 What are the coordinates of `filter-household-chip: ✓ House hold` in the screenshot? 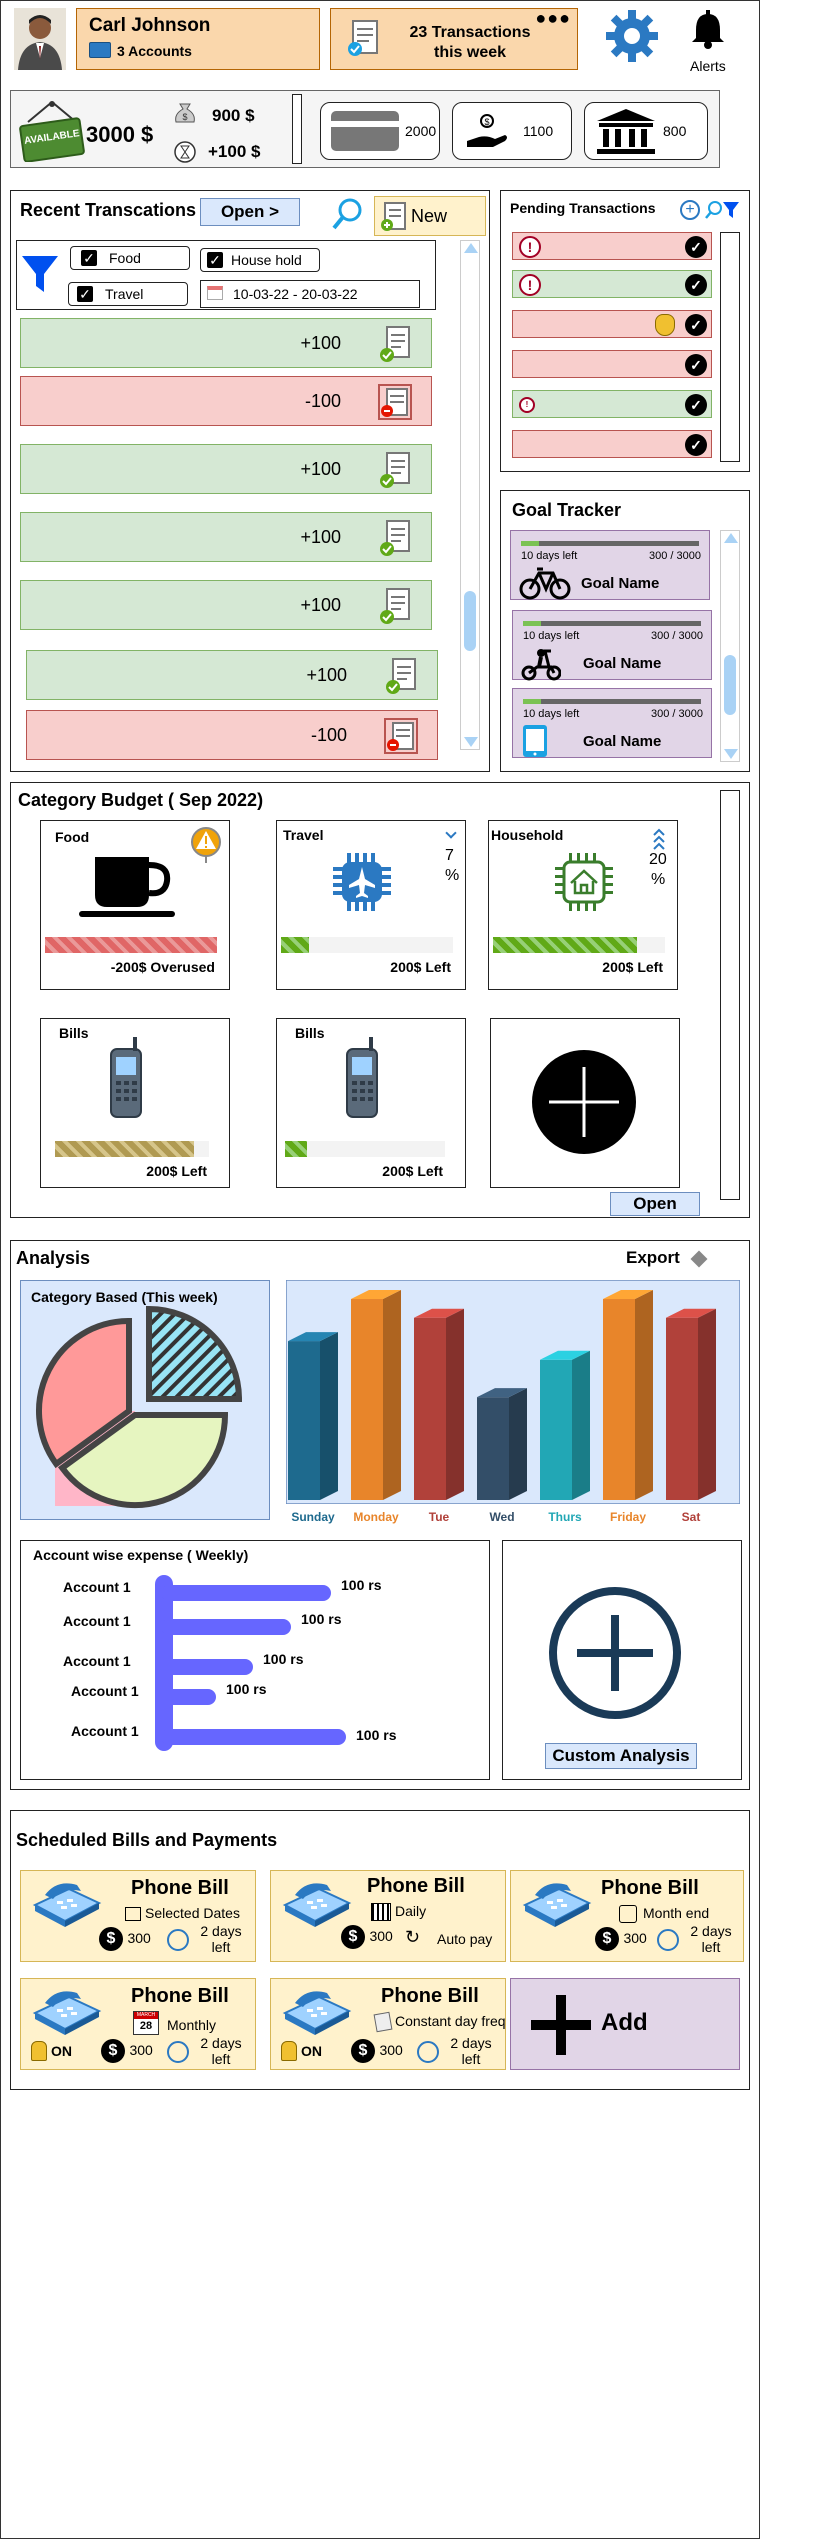 It's located at (260, 260).